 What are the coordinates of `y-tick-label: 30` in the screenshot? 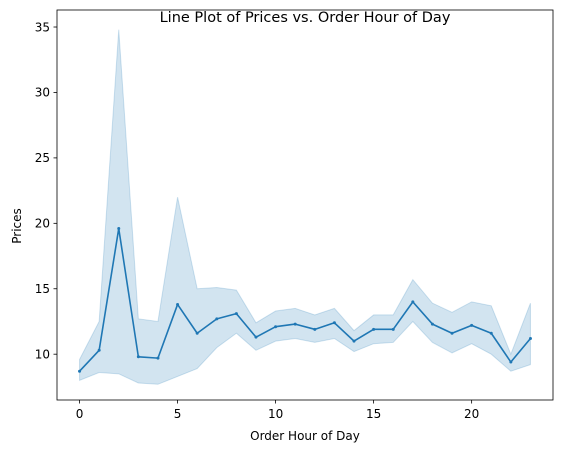 It's located at (42, 93).